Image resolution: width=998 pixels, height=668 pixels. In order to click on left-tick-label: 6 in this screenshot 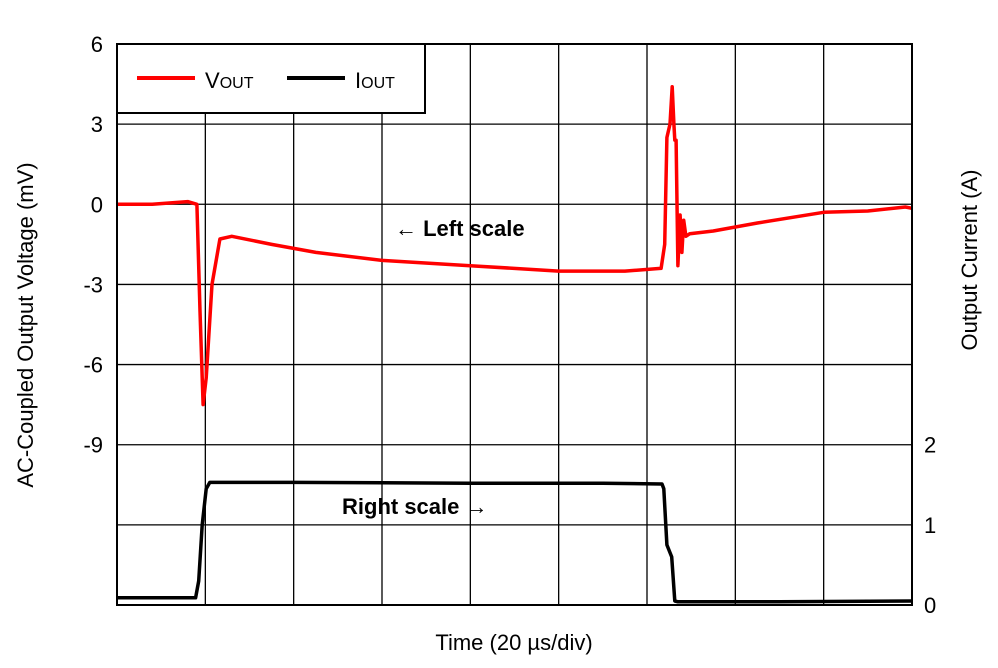, I will do `click(97, 44)`.